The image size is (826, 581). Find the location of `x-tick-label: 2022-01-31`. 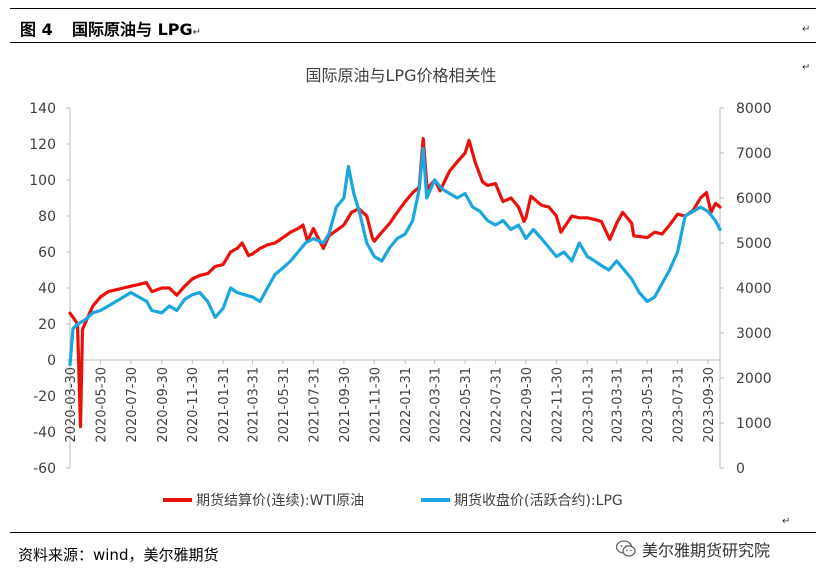

x-tick-label: 2022-01-31 is located at coordinates (406, 405).